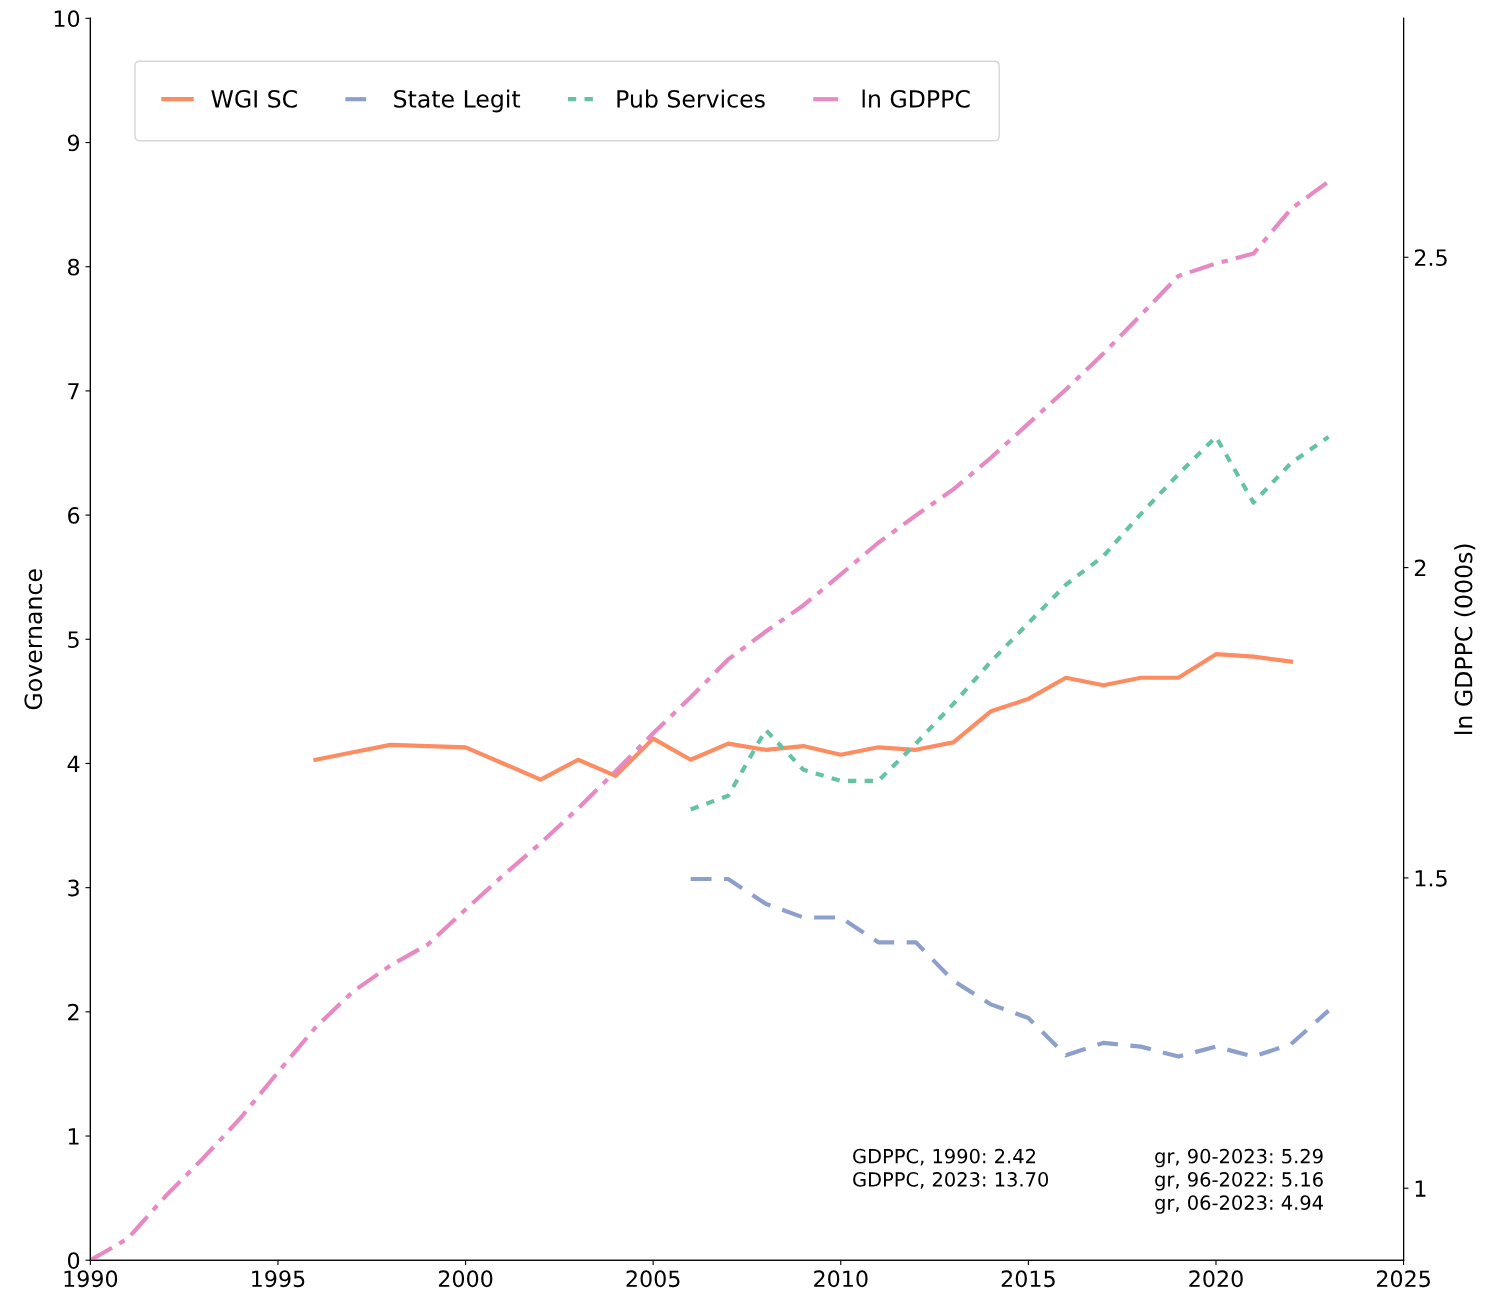 This screenshot has width=1506, height=1310. I want to click on y-tick-label: 3, so click(73, 888).